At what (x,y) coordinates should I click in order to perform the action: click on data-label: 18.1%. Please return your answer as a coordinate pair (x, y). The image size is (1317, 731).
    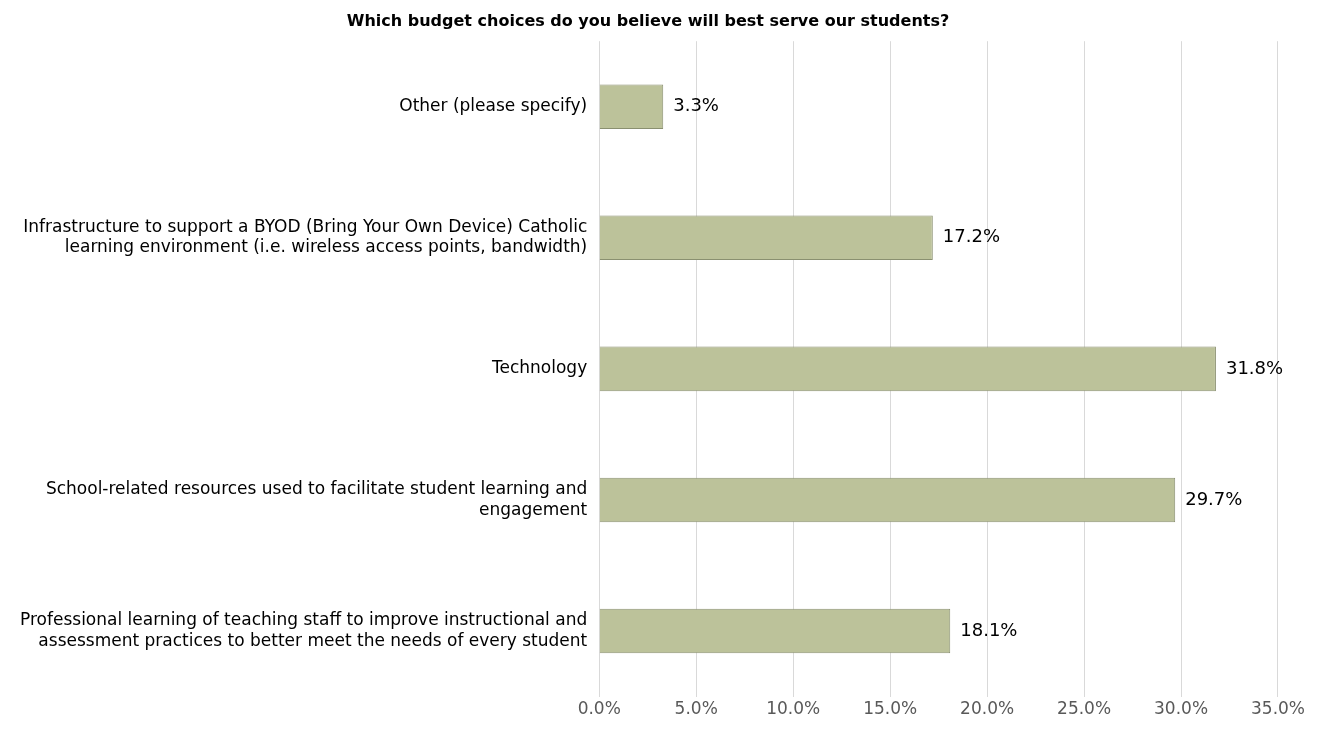
    Looking at the image, I should click on (989, 629).